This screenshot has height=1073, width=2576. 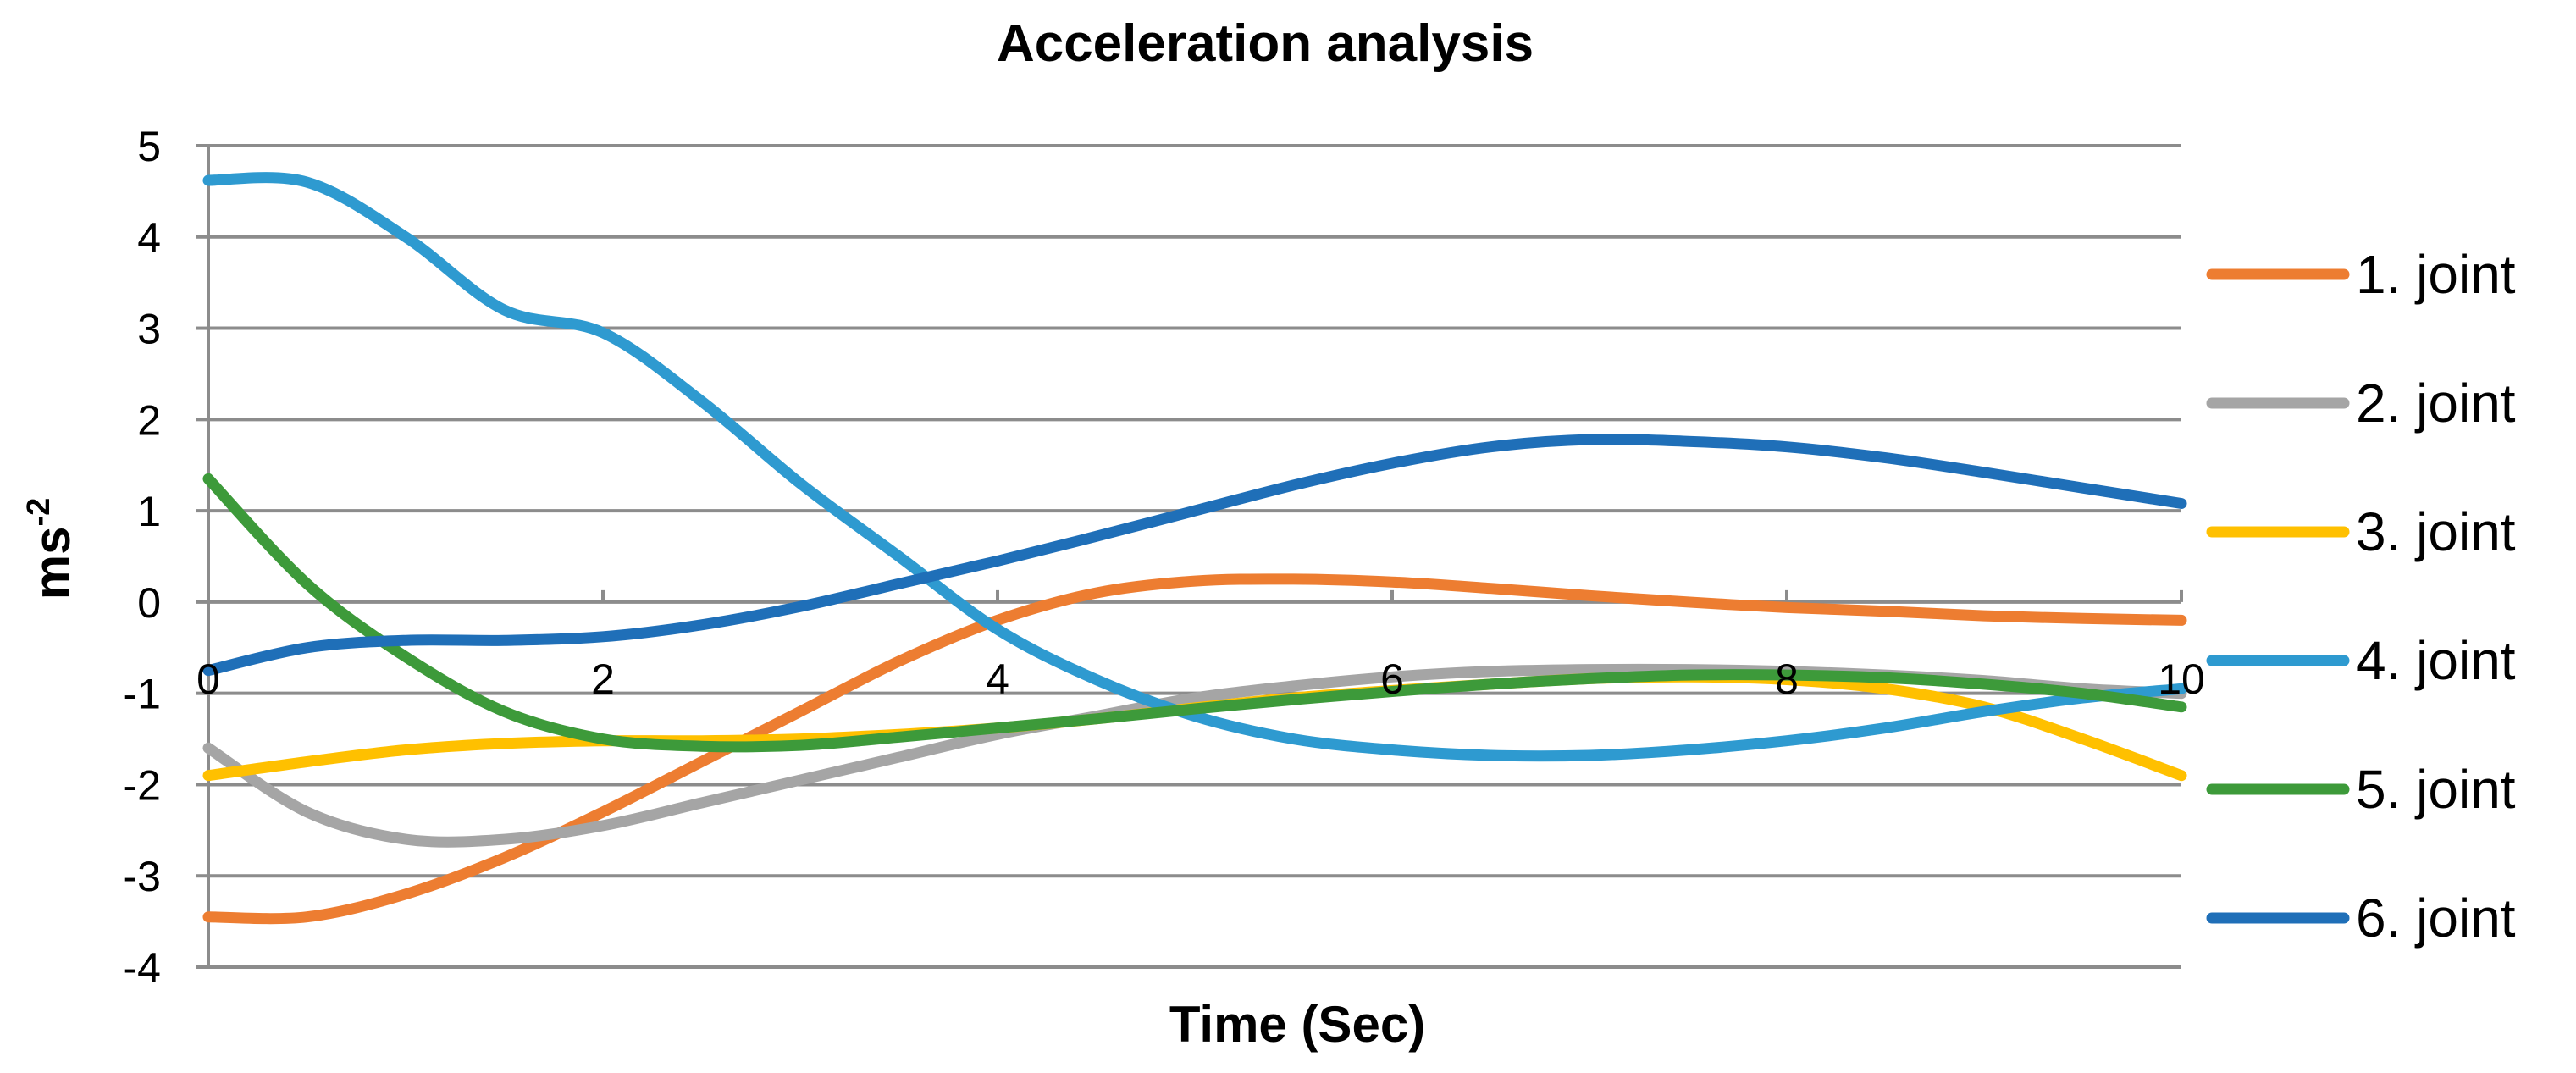 I want to click on x-tick-label: 6, so click(x=1392, y=679).